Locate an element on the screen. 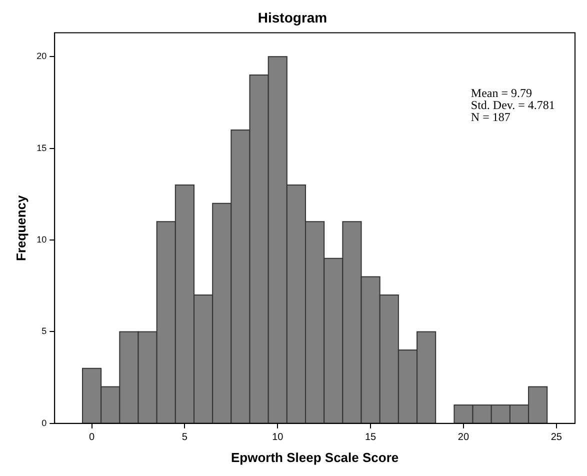 The height and width of the screenshot is (476, 587). y-tick-label: 0 is located at coordinates (44, 423).